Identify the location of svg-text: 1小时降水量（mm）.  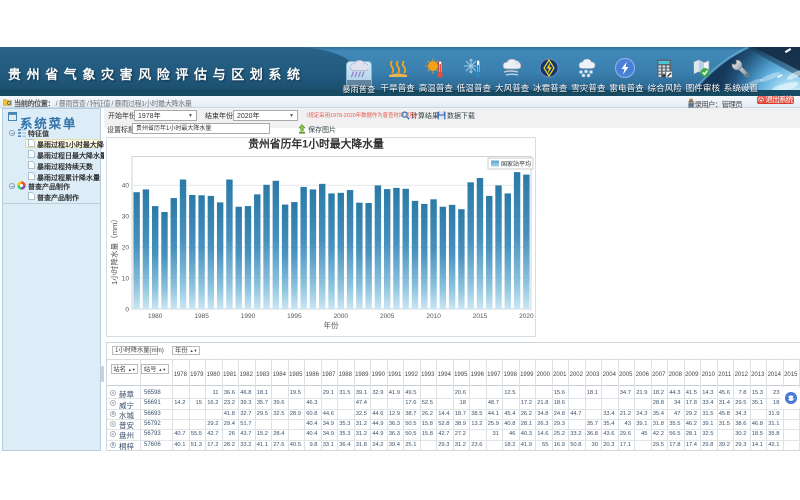
(114, 249).